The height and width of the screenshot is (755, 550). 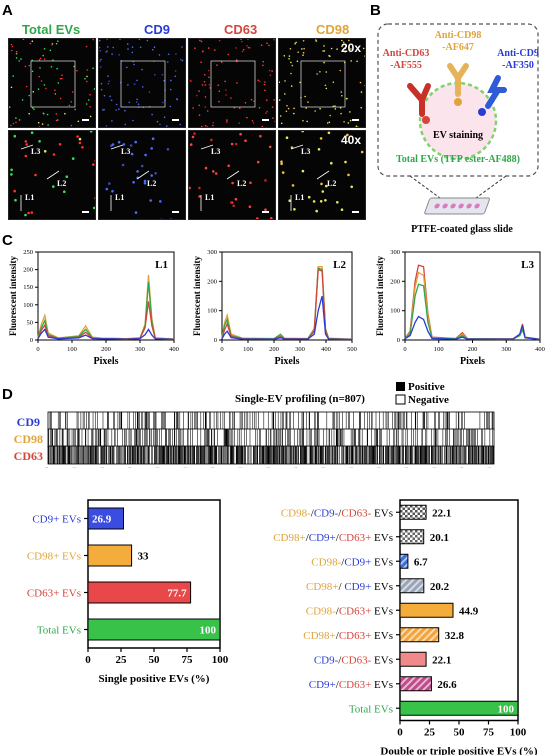 I want to click on magnification-20x: 20x, so click(x=350, y=48).